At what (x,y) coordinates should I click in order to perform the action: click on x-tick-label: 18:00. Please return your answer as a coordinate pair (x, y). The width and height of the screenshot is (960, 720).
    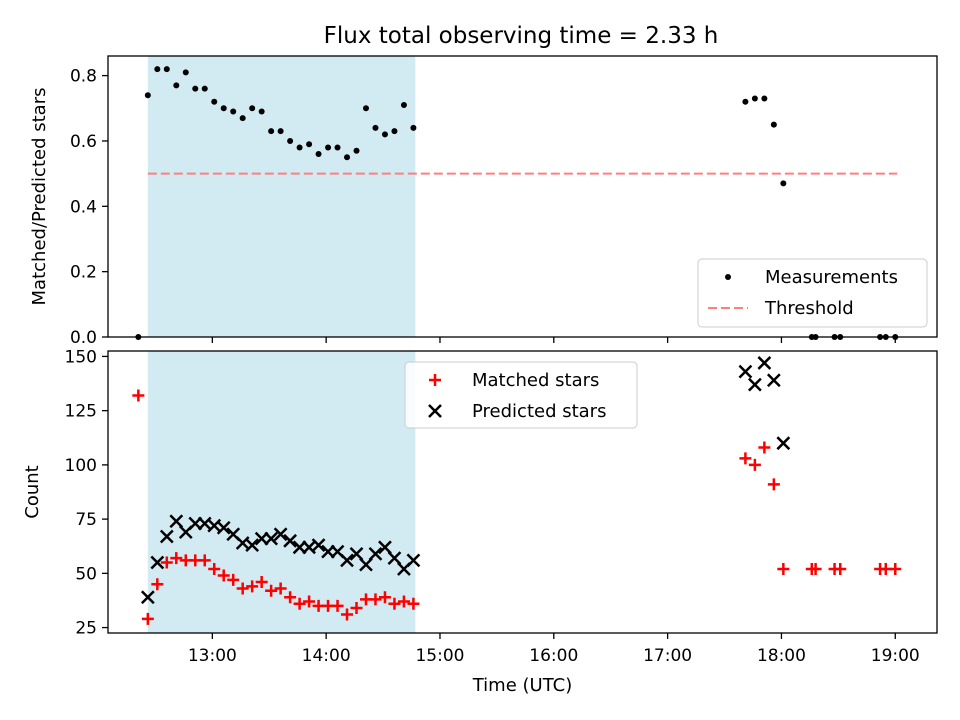
    Looking at the image, I should click on (781, 656).